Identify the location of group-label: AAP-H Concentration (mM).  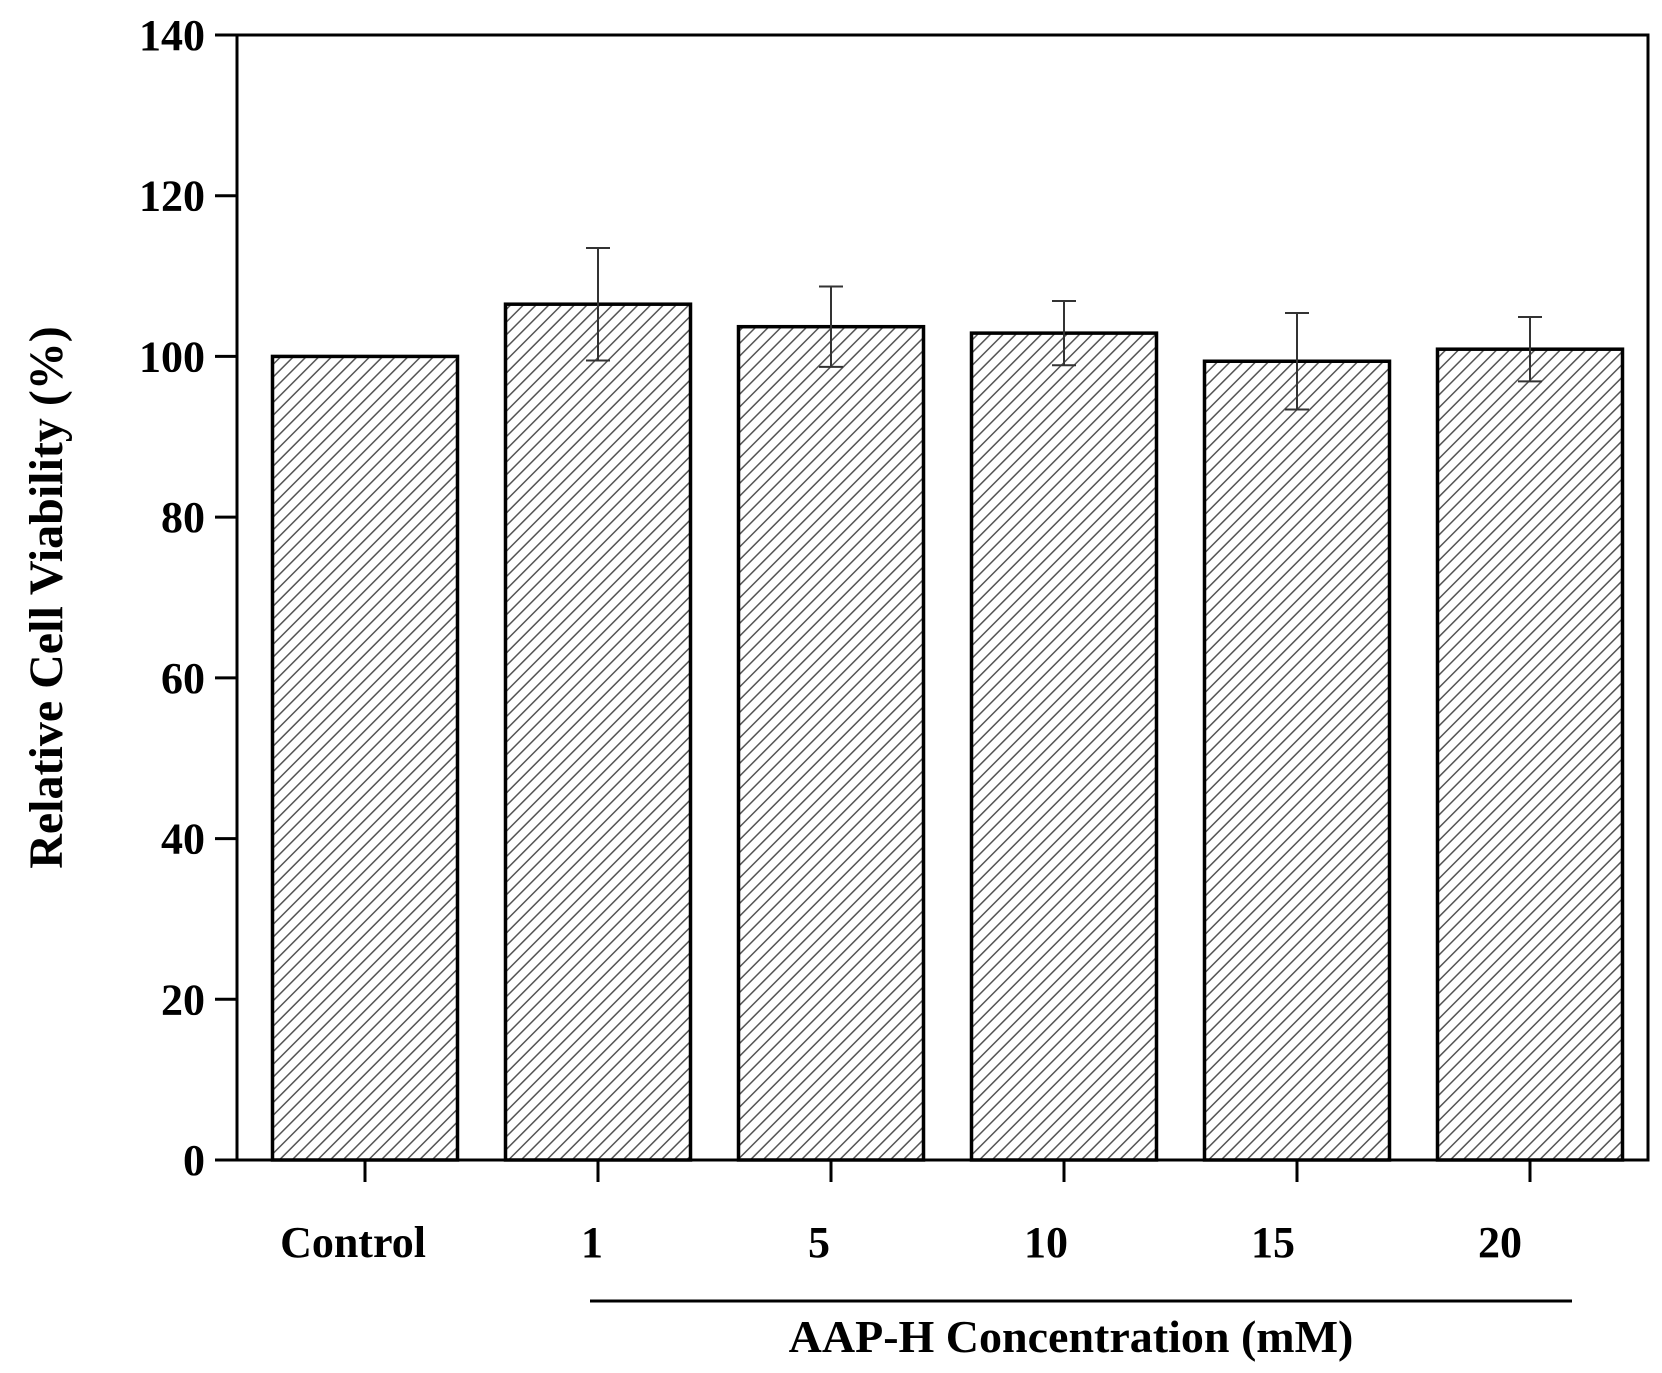
(1071, 1336).